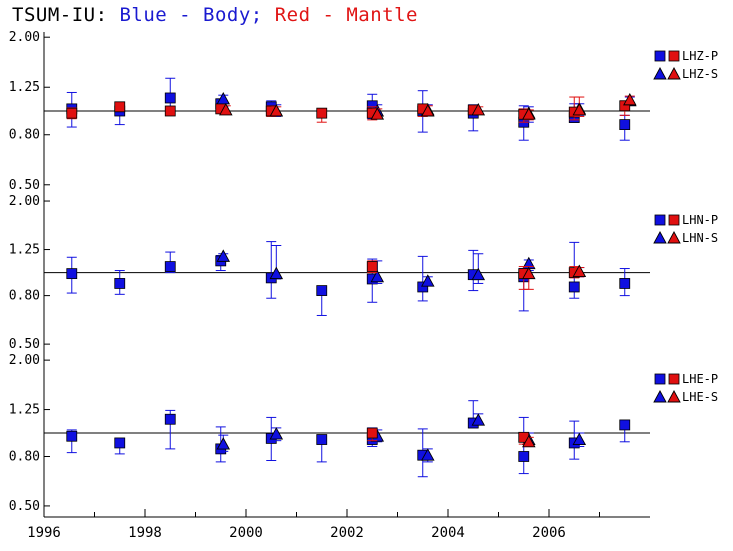 This screenshot has width=733, height=551. I want to click on panel-0-legend-p-label: LHZ-P, so click(700, 56).